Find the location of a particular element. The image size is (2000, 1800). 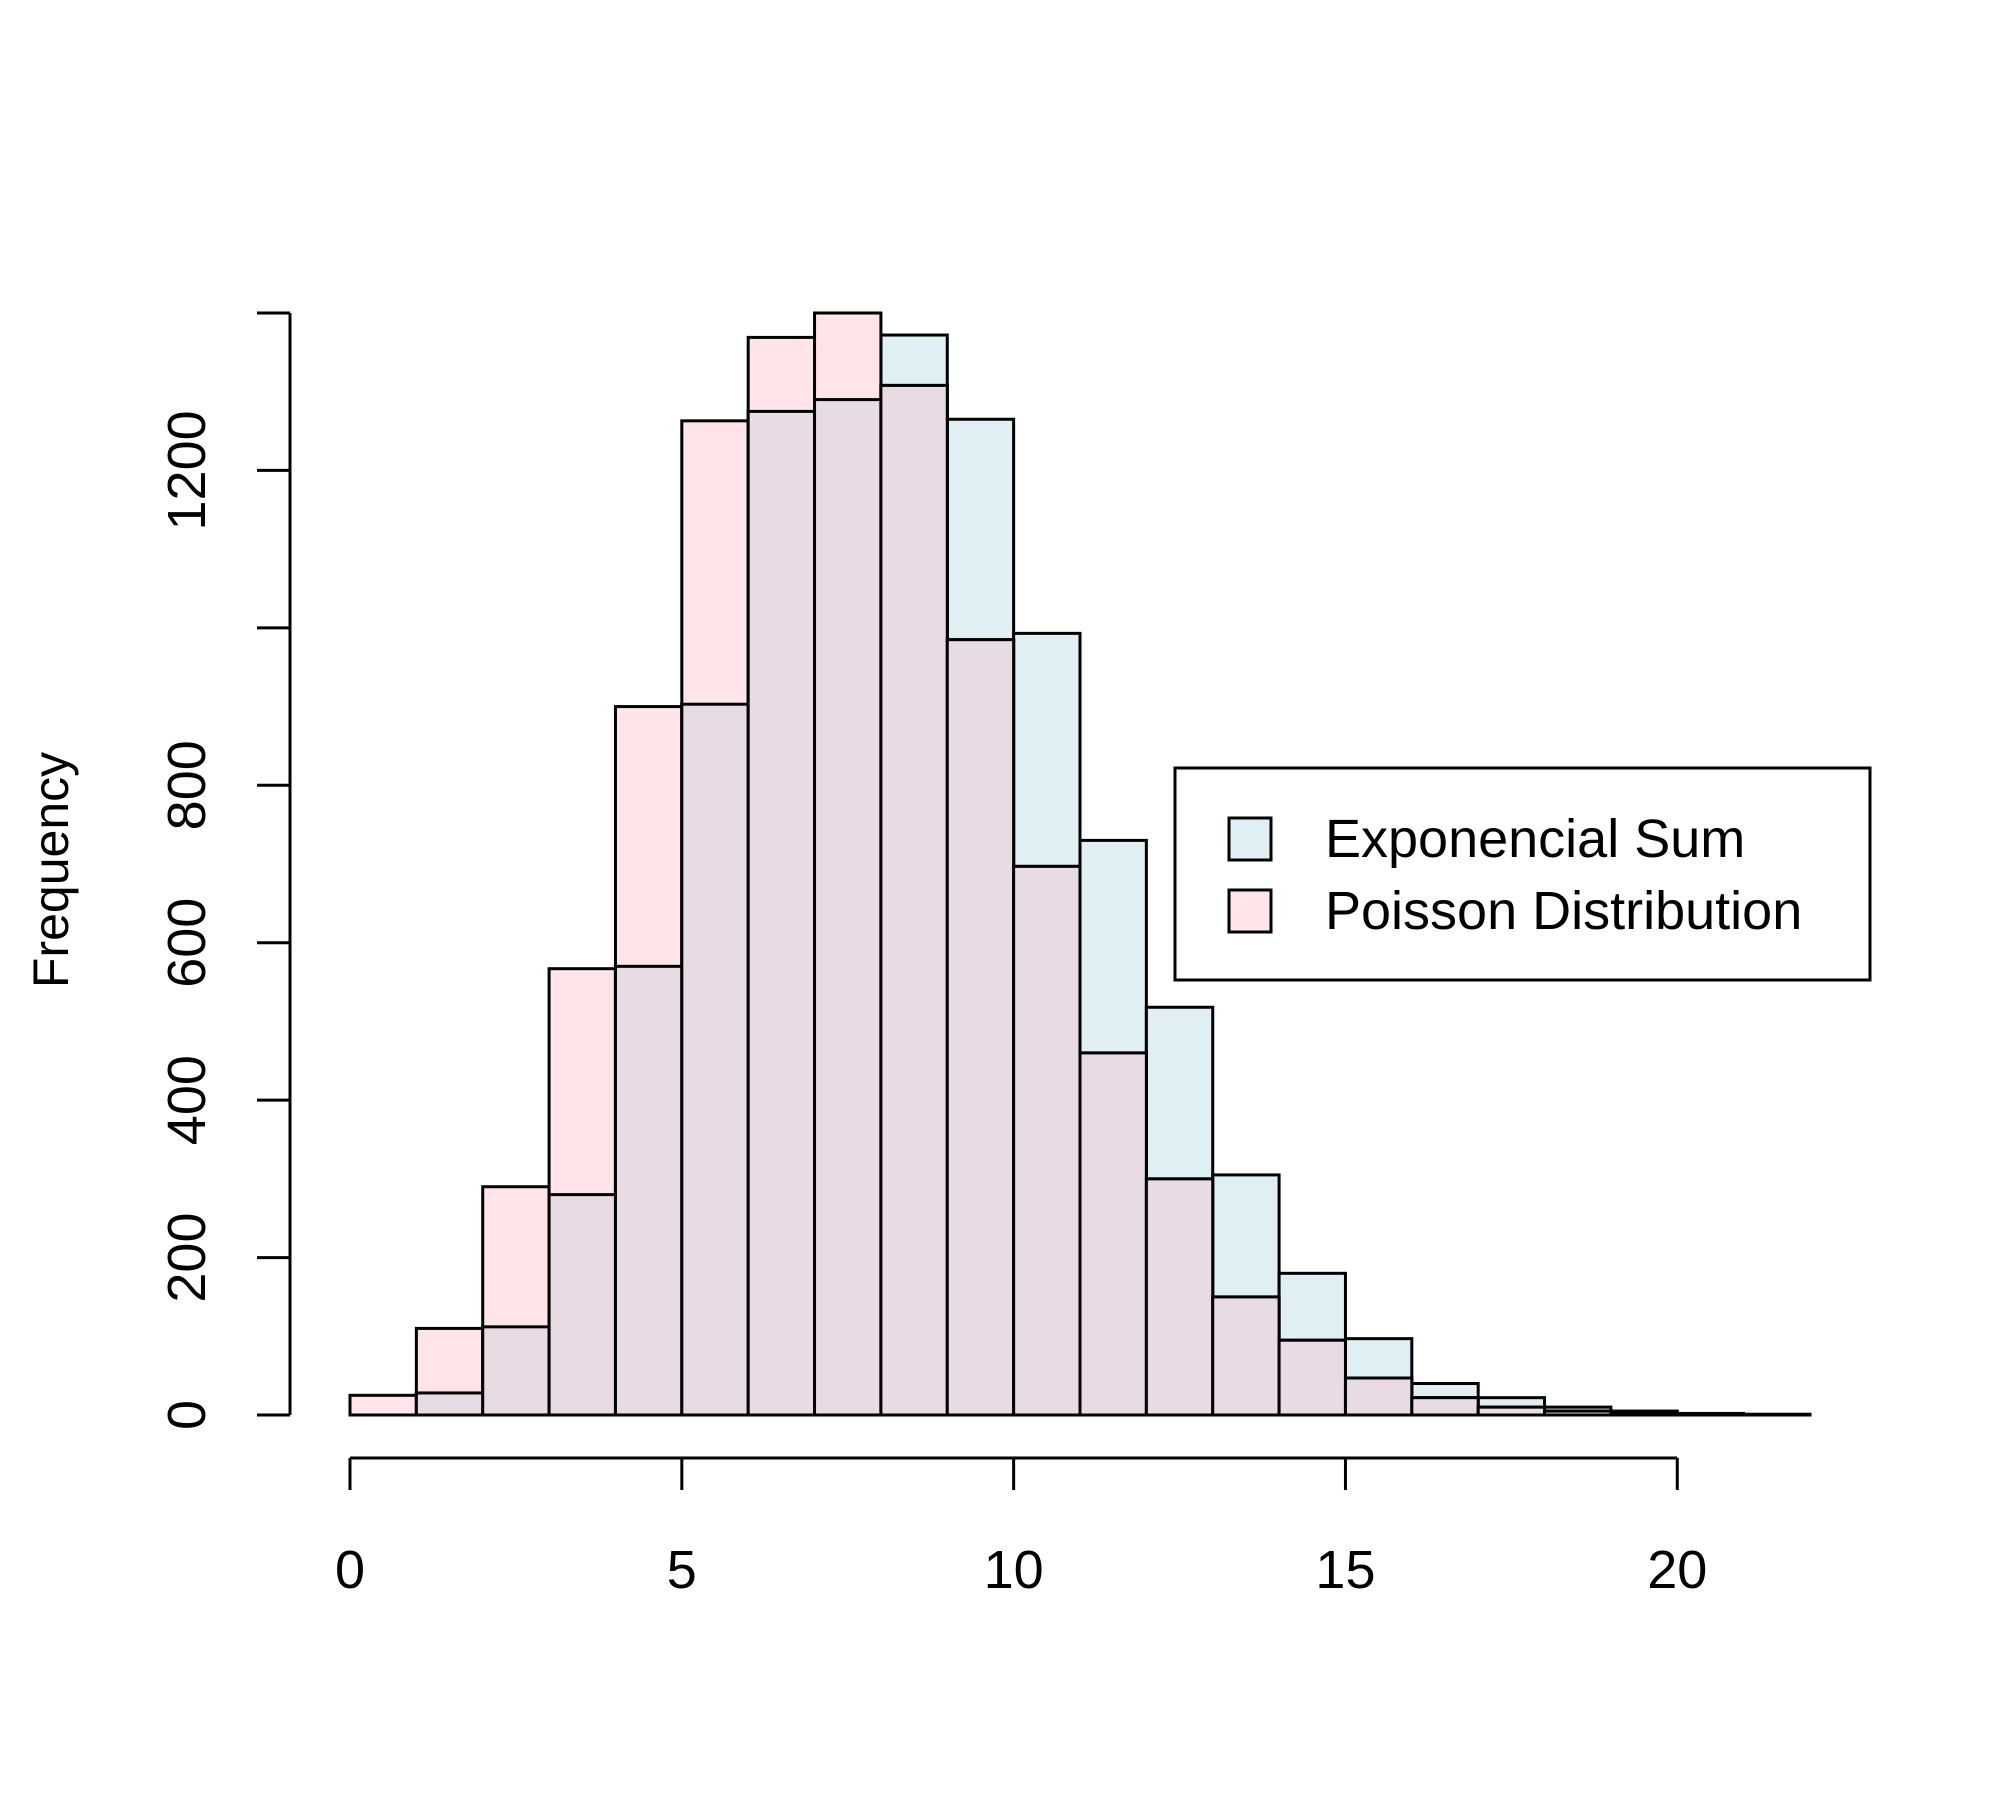

y-tick-label-800: 800 is located at coordinates (187, 785).